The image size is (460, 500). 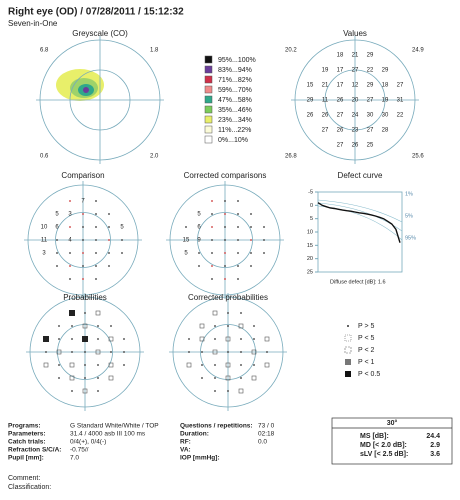 I want to click on param-label: Pupil [mm]:, so click(x=26, y=458).